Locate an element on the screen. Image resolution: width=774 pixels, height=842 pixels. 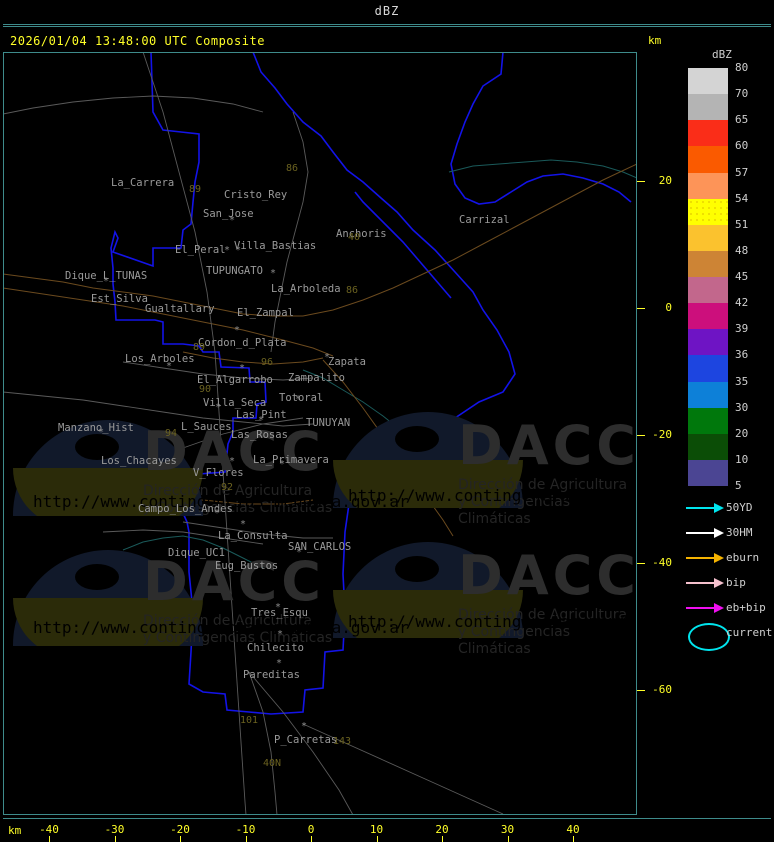
page-title: dBZ is located at coordinates (387, 11).